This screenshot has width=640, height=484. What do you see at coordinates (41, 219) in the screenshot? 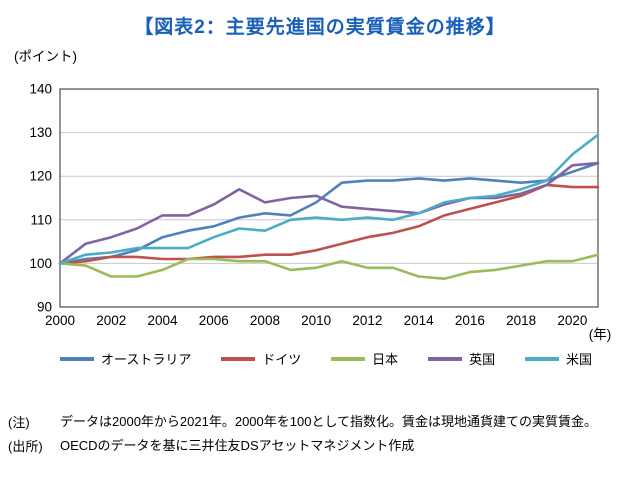
I see `y-tick-label: 110` at bounding box center [41, 219].